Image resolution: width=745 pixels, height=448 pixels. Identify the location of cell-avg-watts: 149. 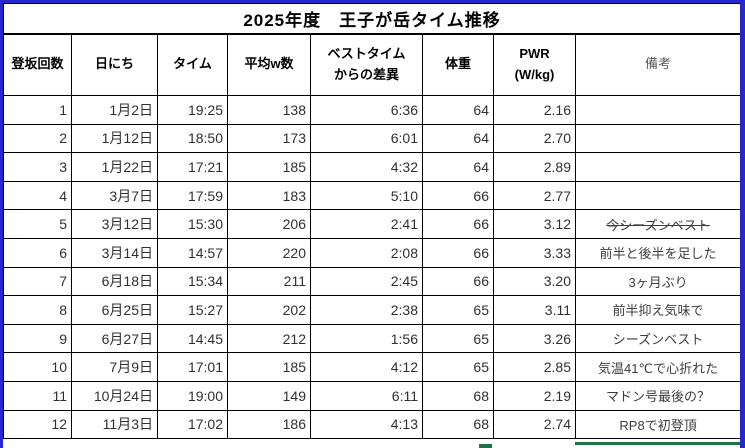
(269, 395).